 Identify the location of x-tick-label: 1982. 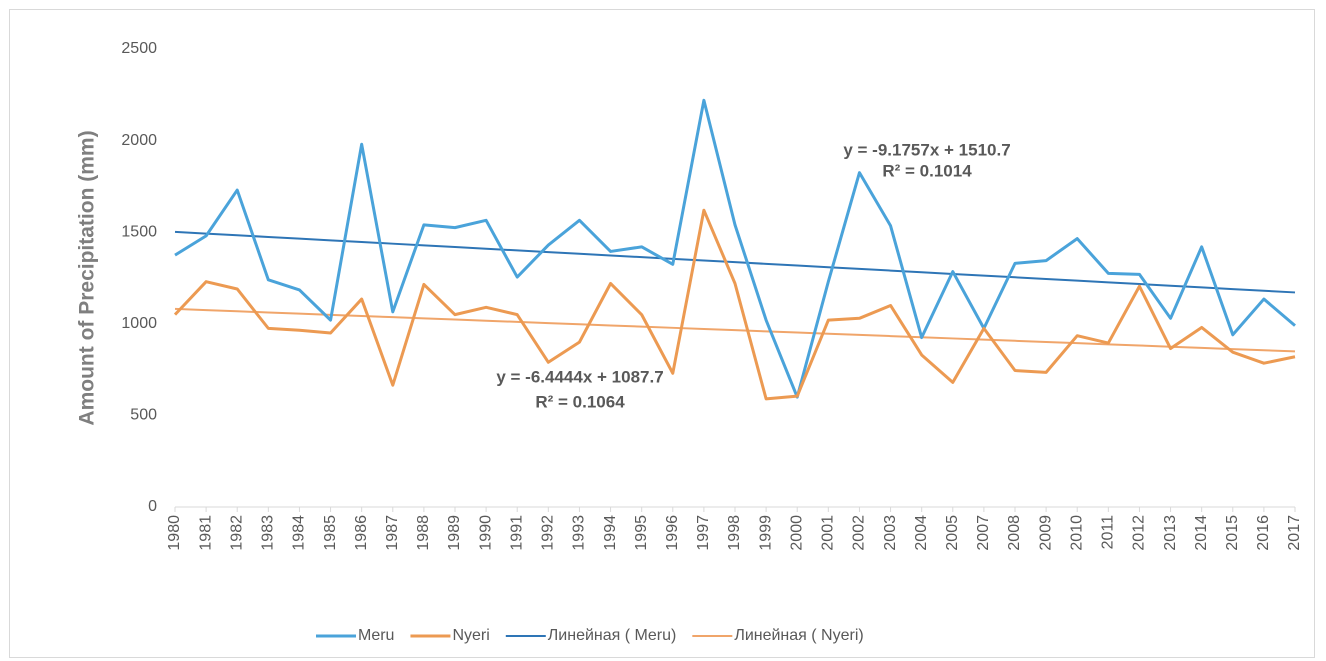
(236, 533).